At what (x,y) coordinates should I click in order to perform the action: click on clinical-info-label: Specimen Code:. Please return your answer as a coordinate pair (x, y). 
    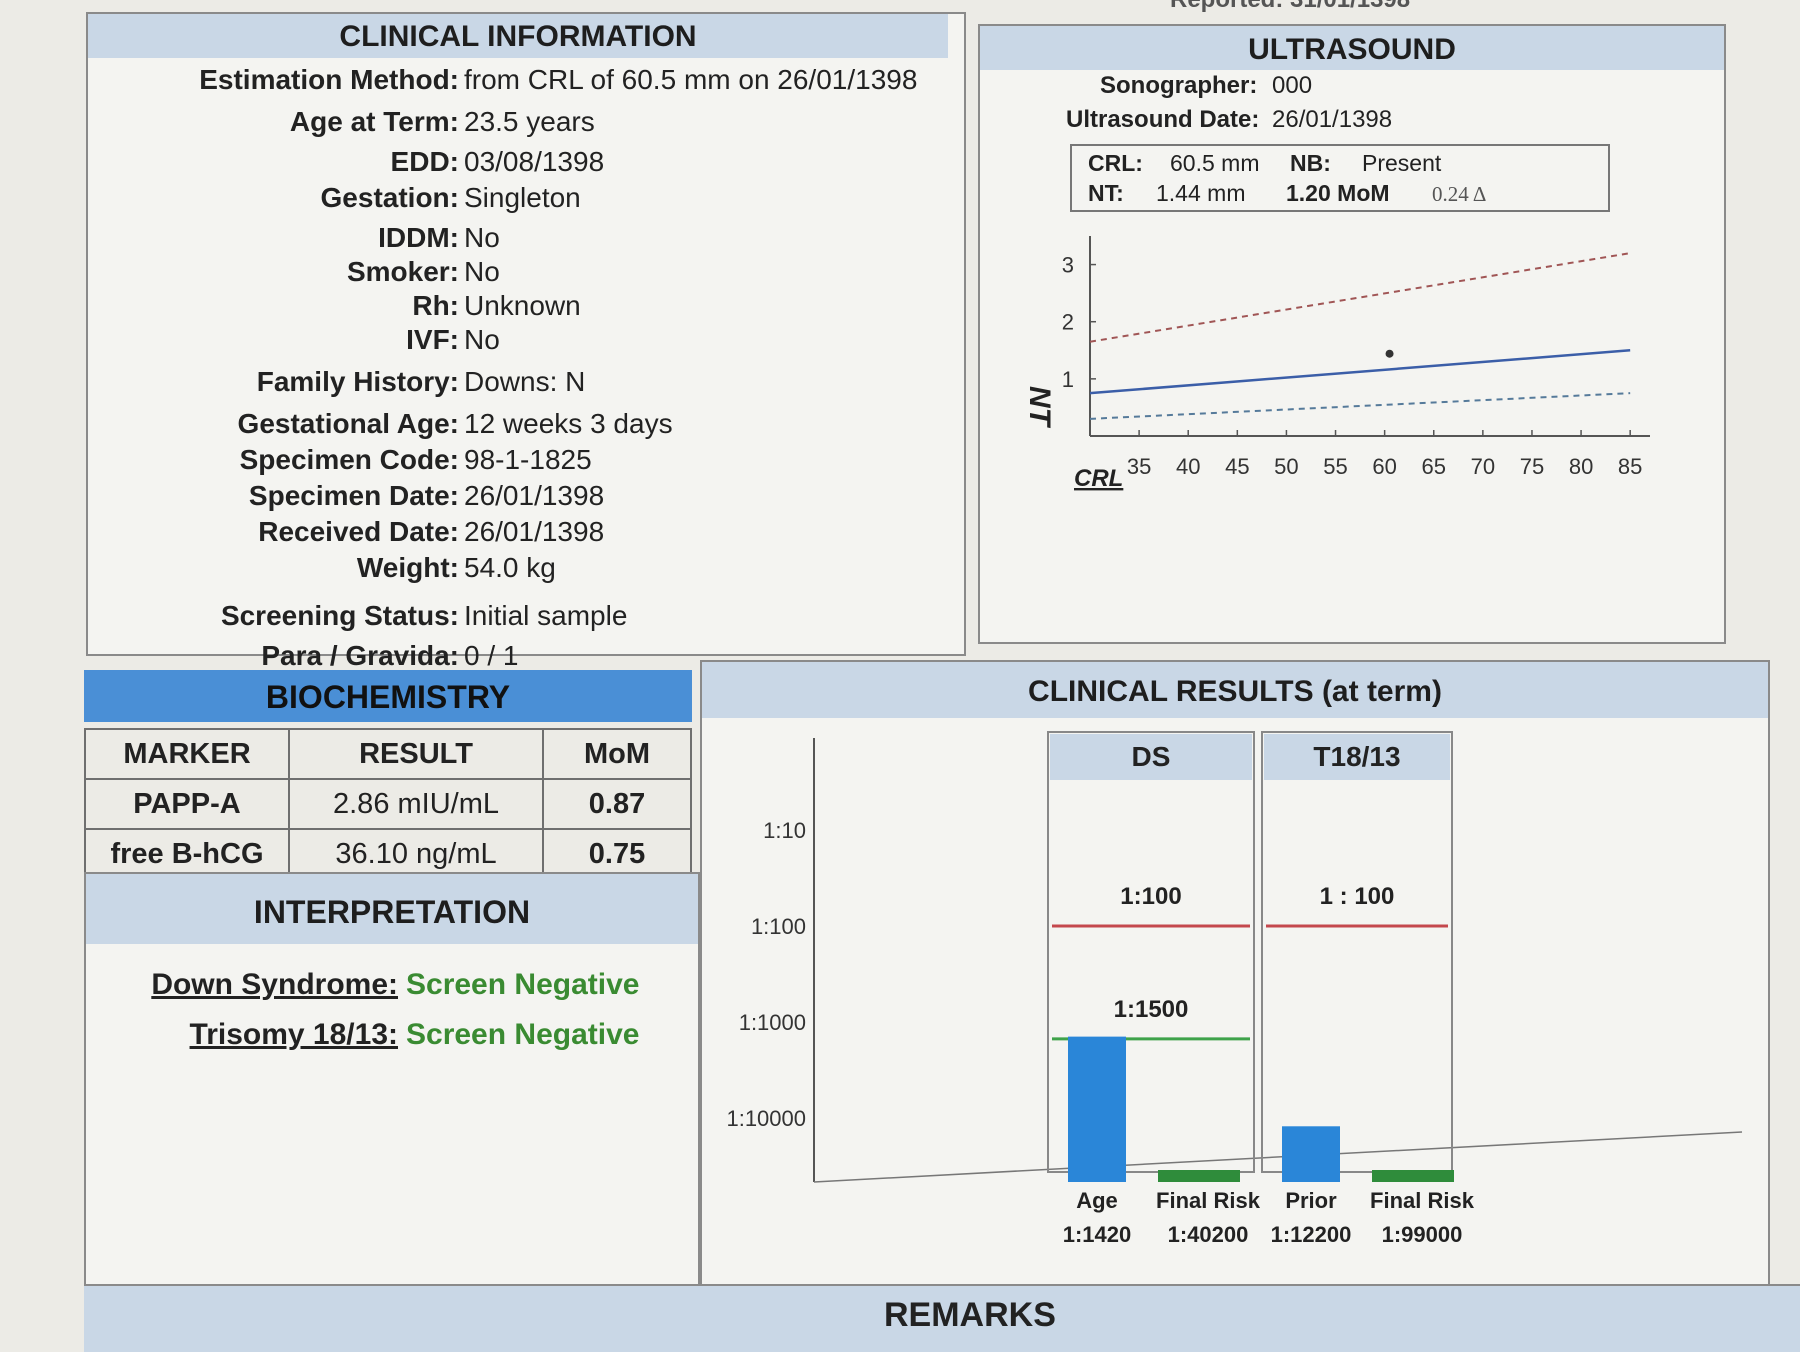
    Looking at the image, I should click on (349, 459).